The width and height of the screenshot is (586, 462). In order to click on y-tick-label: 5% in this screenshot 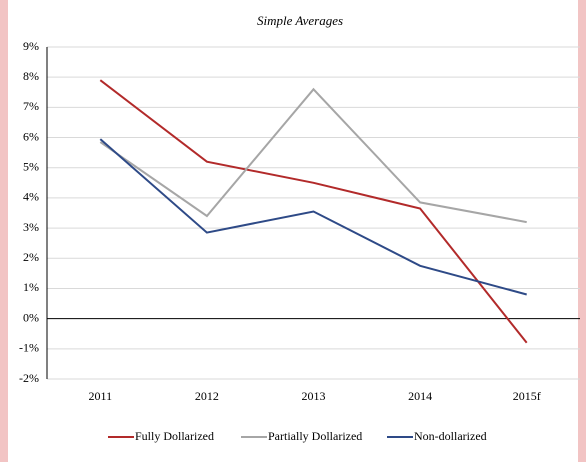, I will do `click(31, 166)`.